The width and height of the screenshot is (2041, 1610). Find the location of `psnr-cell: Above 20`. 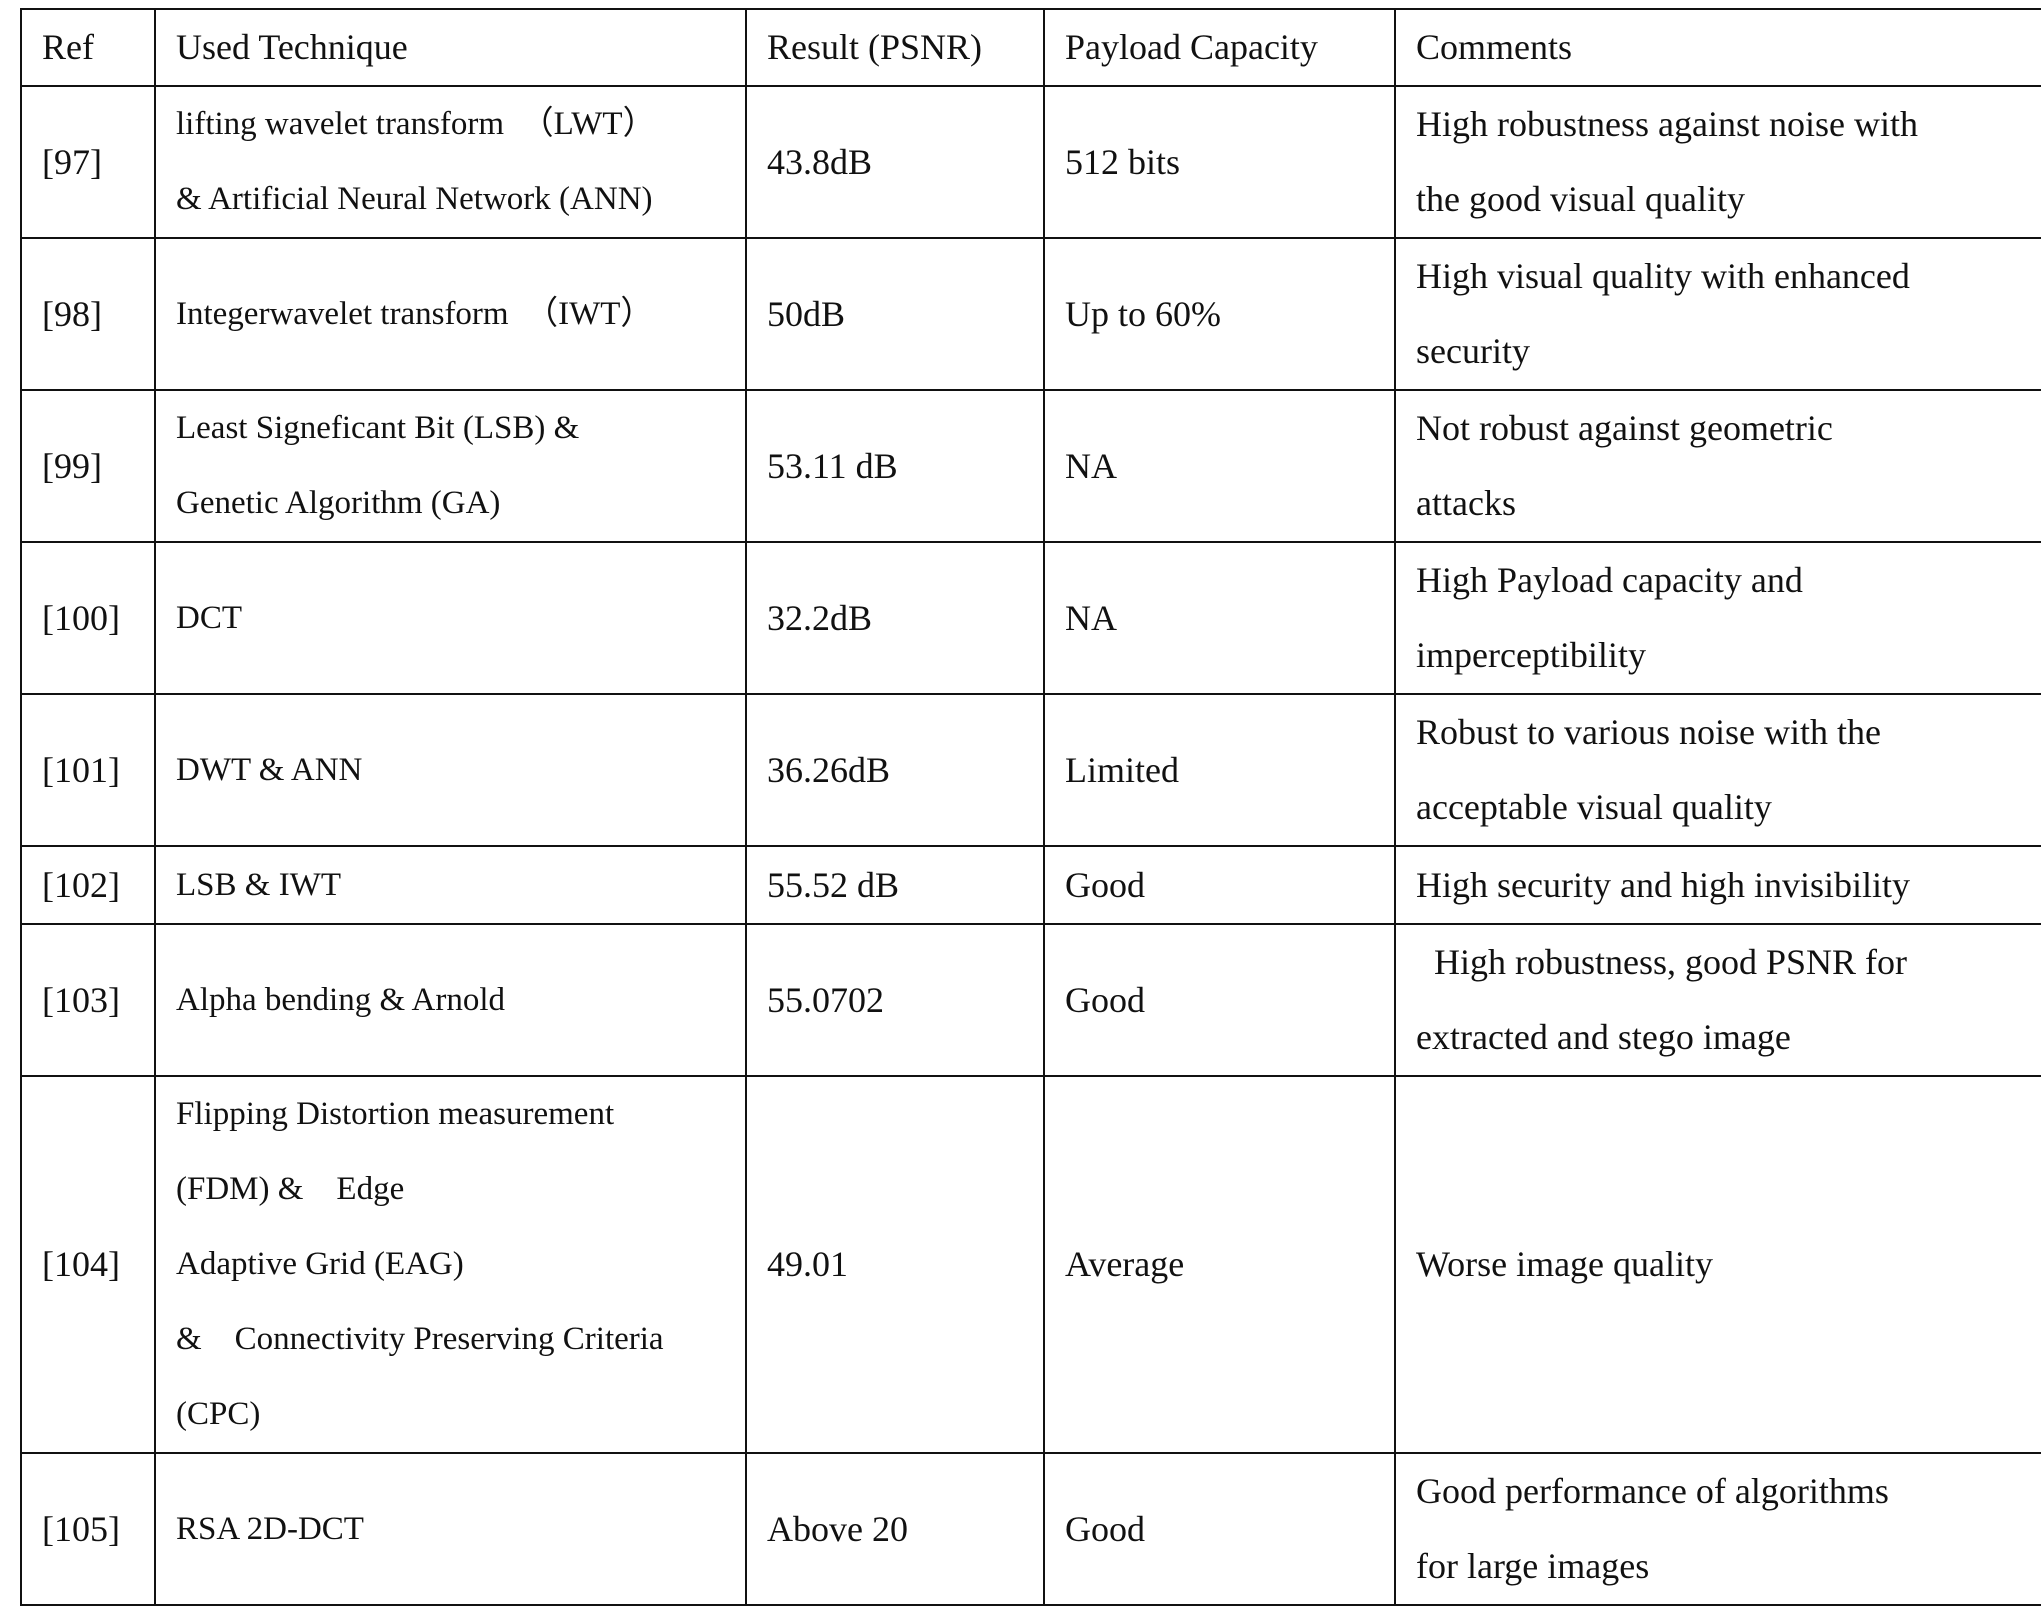

psnr-cell: Above 20 is located at coordinates (895, 1529).